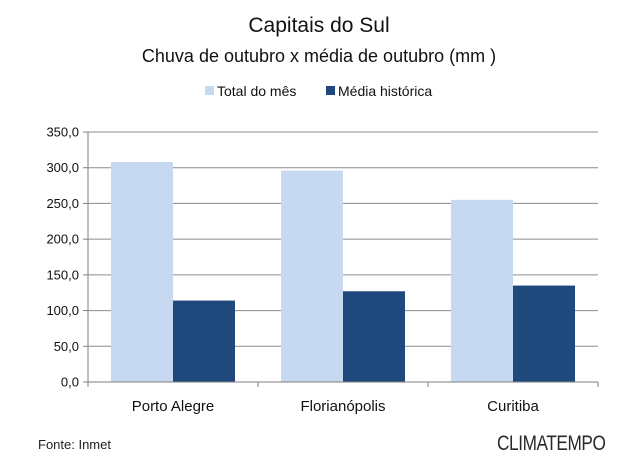  What do you see at coordinates (62, 132) in the screenshot?
I see `y-tick-label: 350,0` at bounding box center [62, 132].